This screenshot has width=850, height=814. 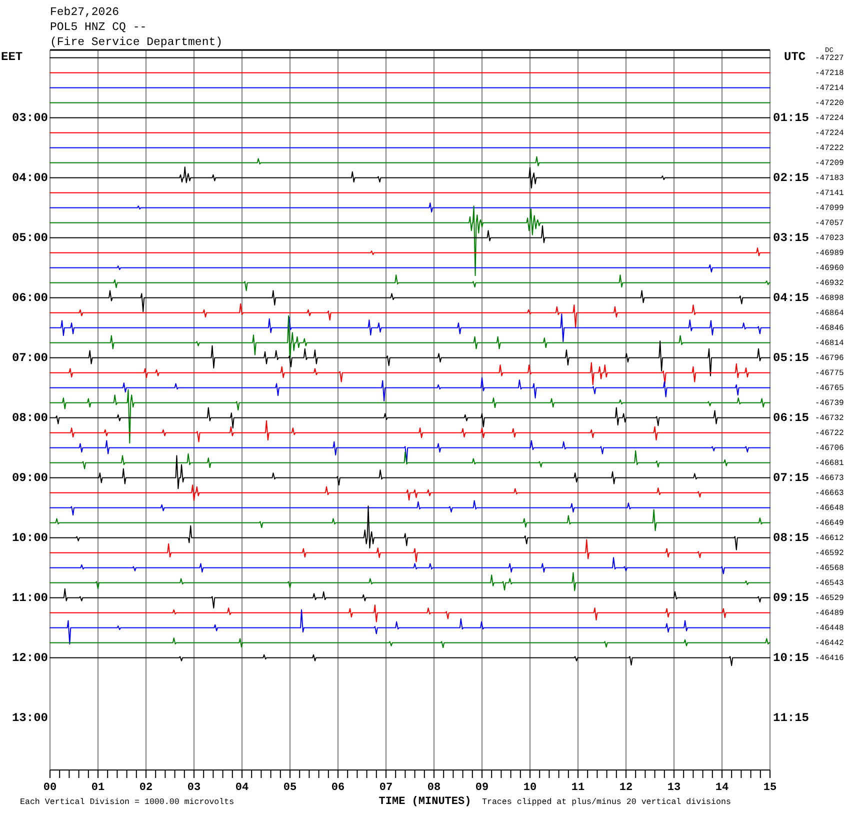 What do you see at coordinates (829, 103) in the screenshot?
I see `text: -47220` at bounding box center [829, 103].